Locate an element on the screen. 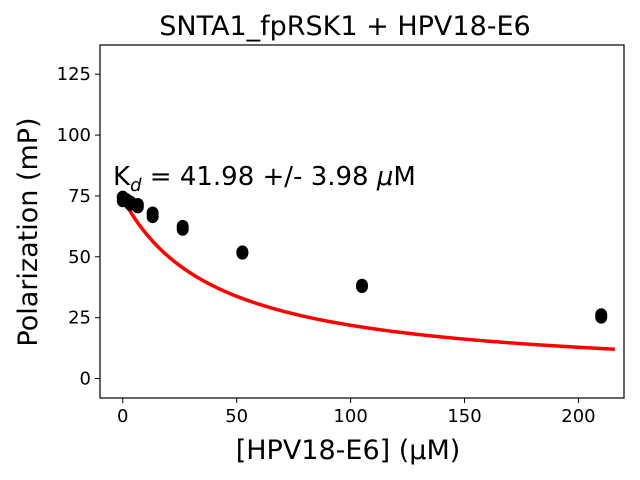 The image size is (640, 480). kd-value: = 41.98 +/- 3.98 is located at coordinates (259, 177).